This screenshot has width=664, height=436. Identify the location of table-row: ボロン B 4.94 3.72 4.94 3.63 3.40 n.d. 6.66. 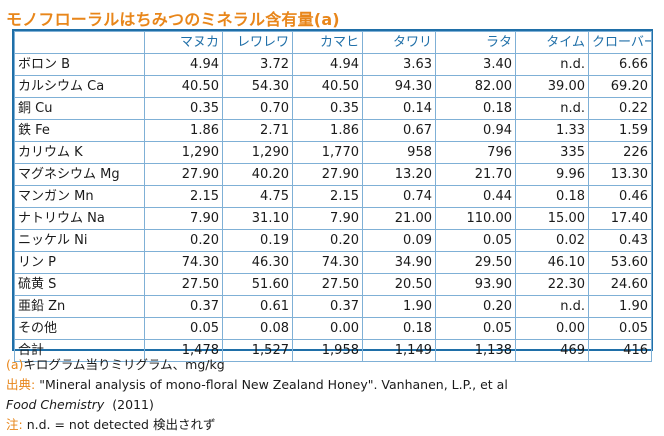
(333, 64).